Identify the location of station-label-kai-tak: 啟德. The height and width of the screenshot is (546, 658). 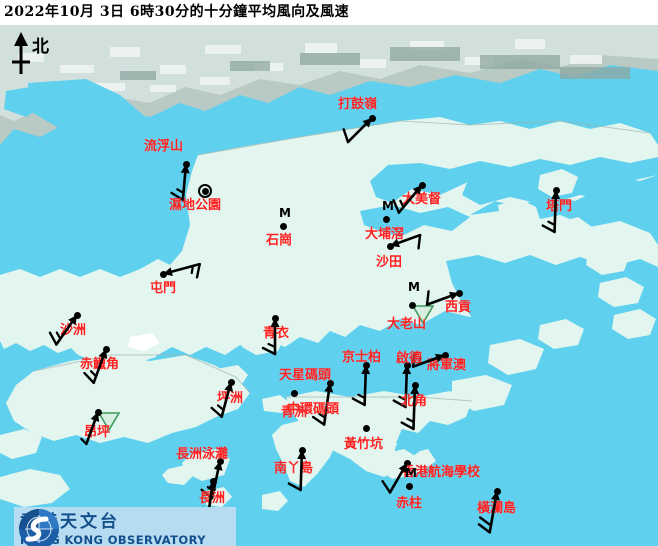
(409, 358).